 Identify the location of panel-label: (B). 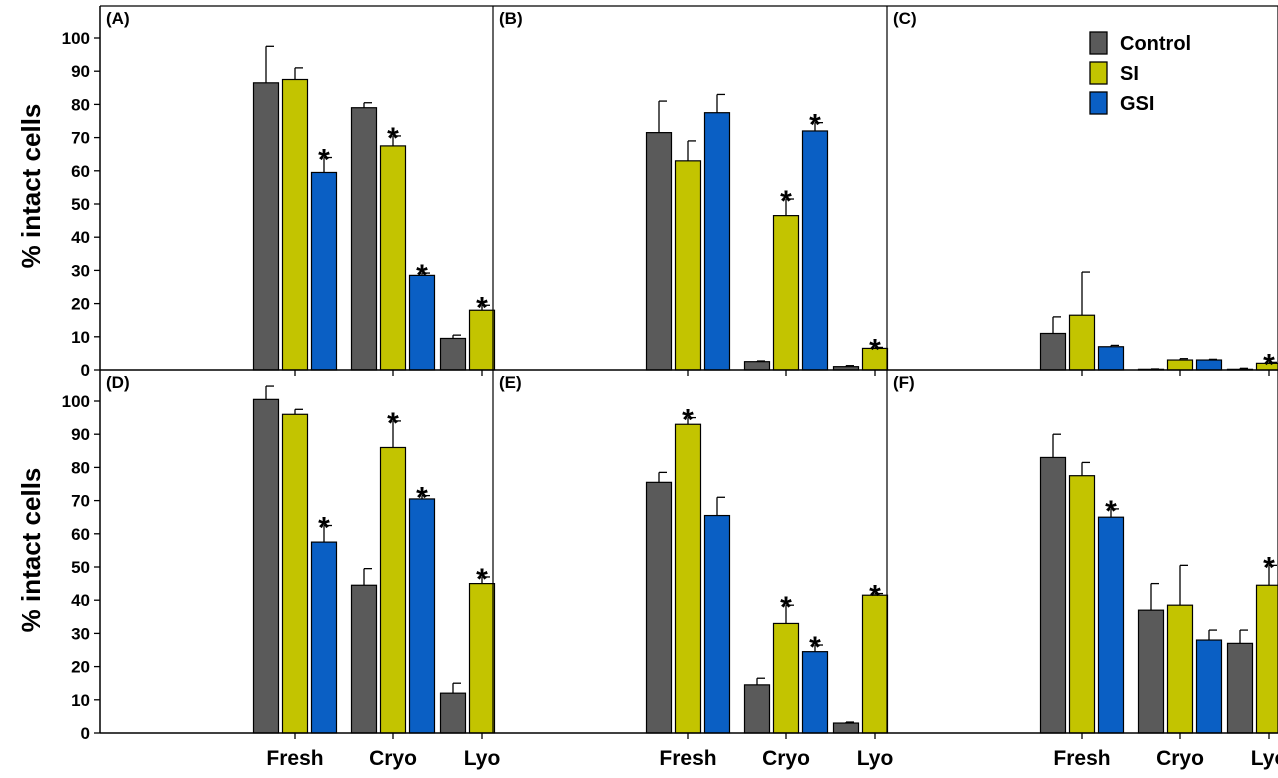
(511, 18).